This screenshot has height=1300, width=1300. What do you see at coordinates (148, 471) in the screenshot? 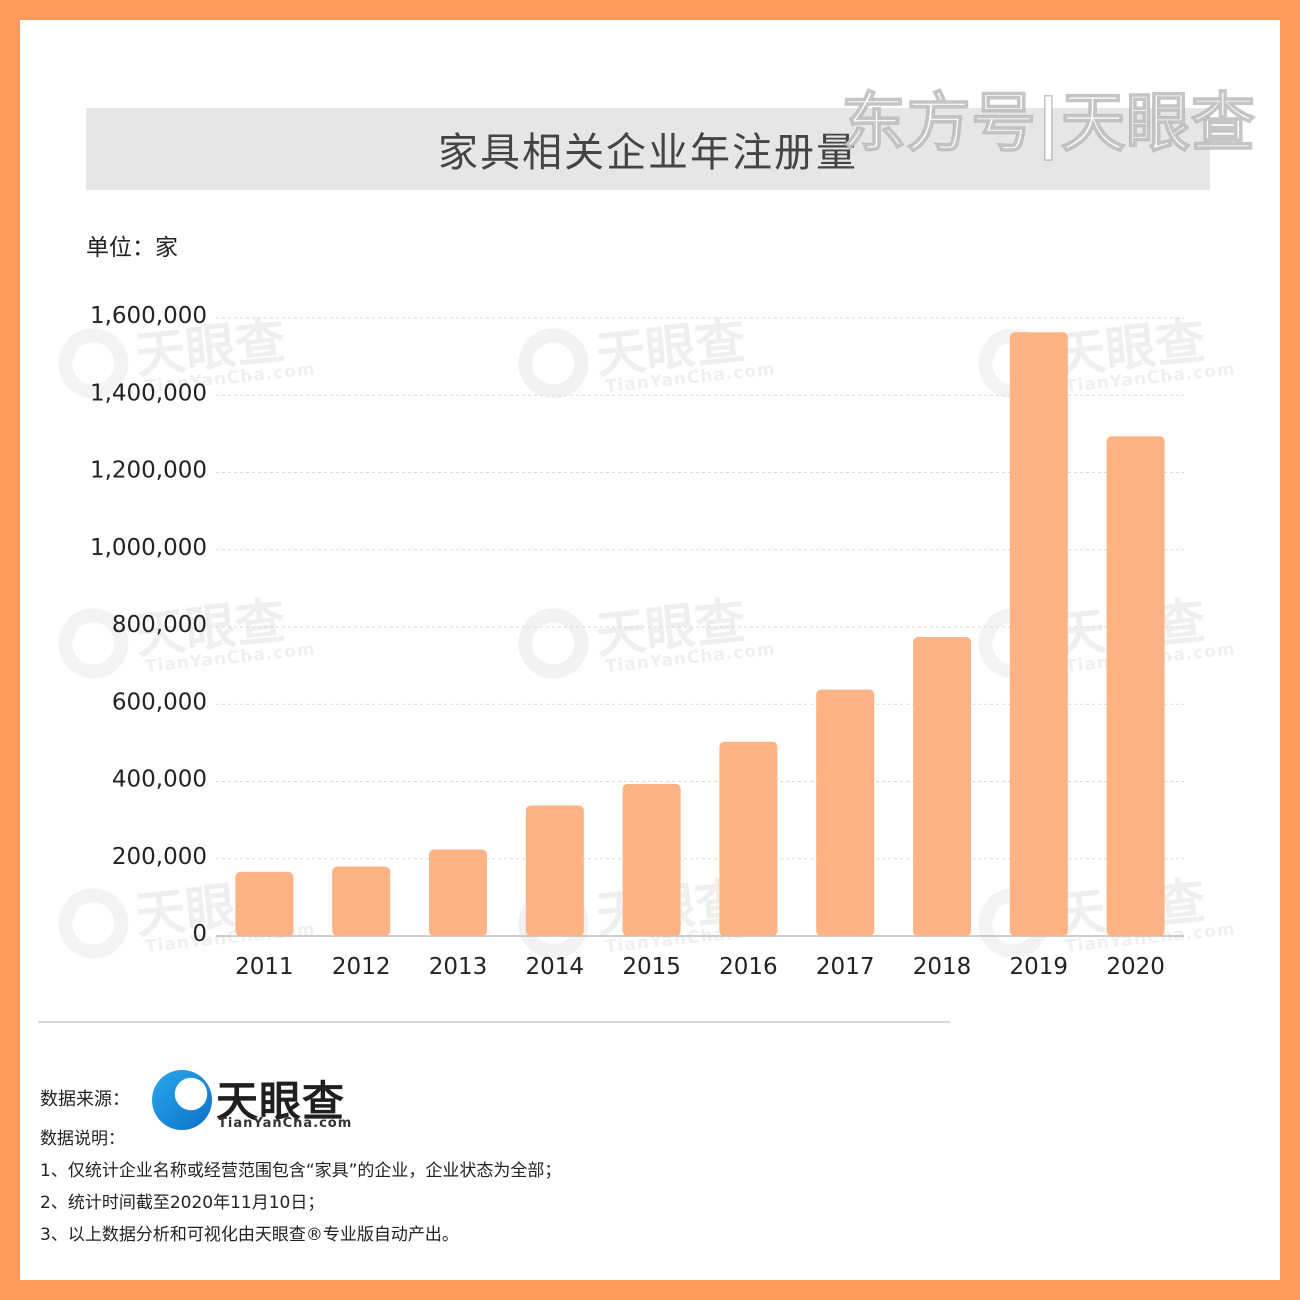
I see `y-tick-label: 1,200,000` at bounding box center [148, 471].